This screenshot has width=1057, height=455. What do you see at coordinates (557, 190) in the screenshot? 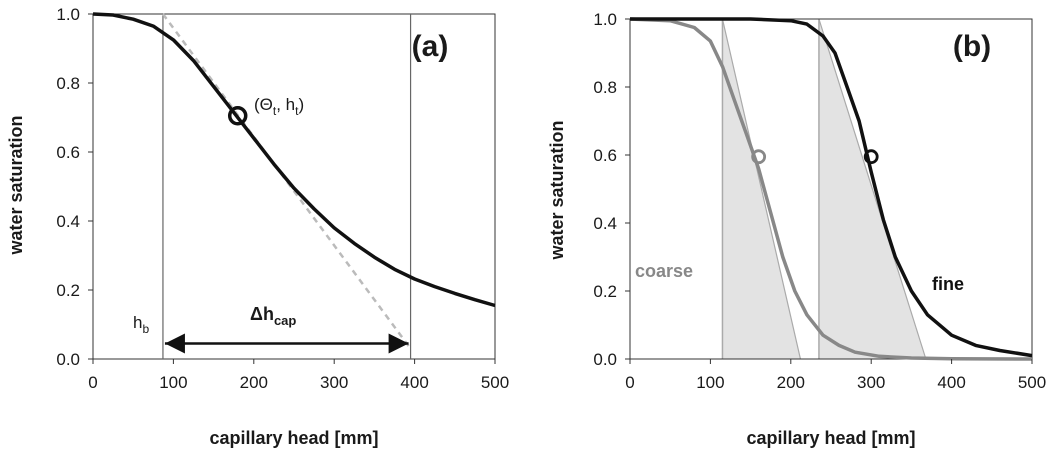
I see `panel-b-y-axis-label: water saturation` at bounding box center [557, 190].